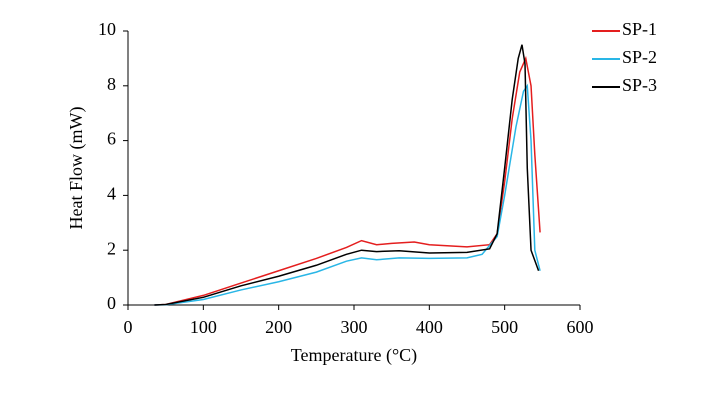  I want to click on x-tick-label: 100, so click(203, 327).